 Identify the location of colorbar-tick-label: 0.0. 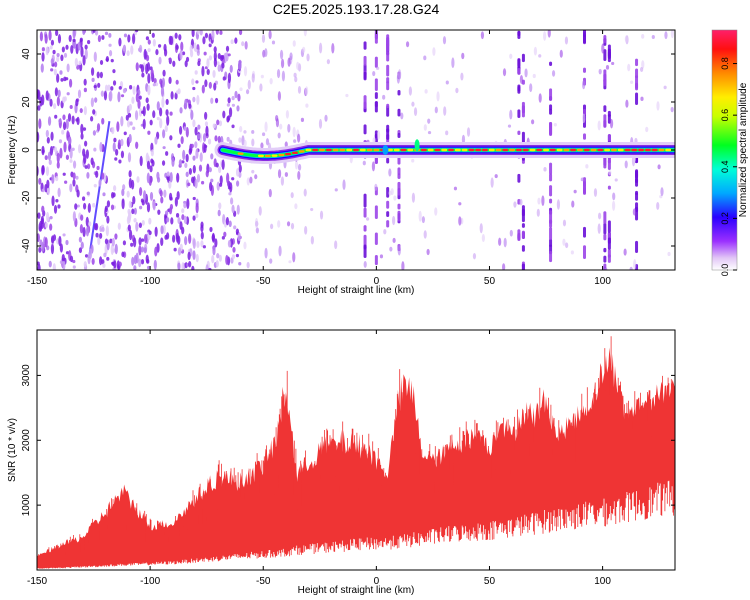
(725, 270).